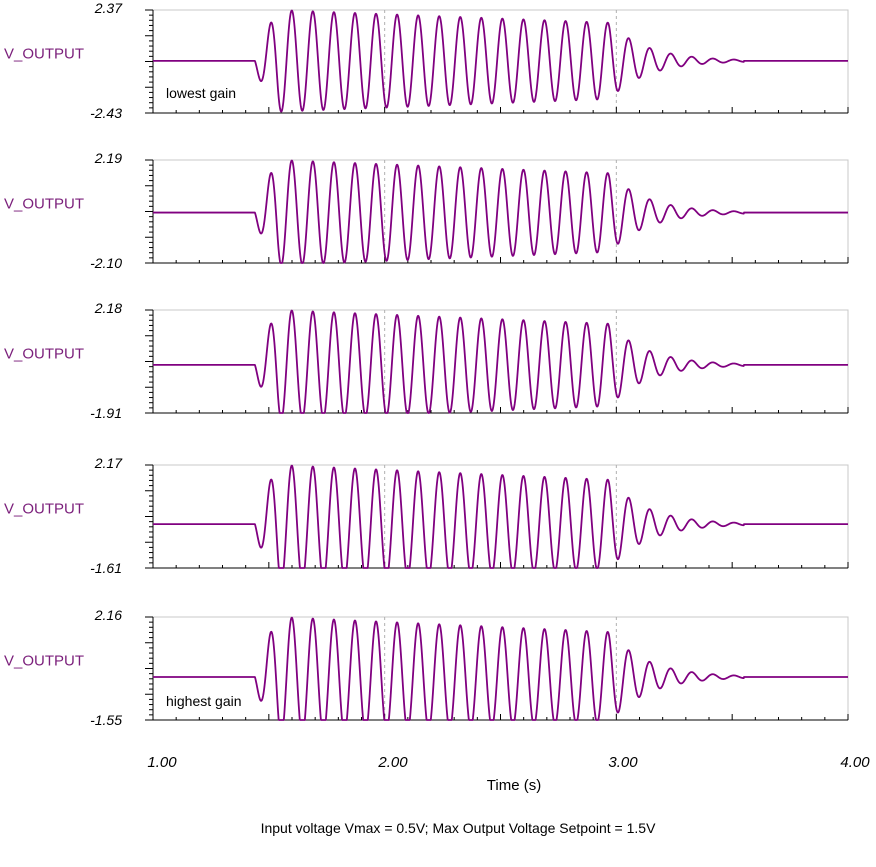 The image size is (876, 867). I want to click on panel-5: V_OUTPUT 2.16 -1.55 highest gain, so click(426, 667).